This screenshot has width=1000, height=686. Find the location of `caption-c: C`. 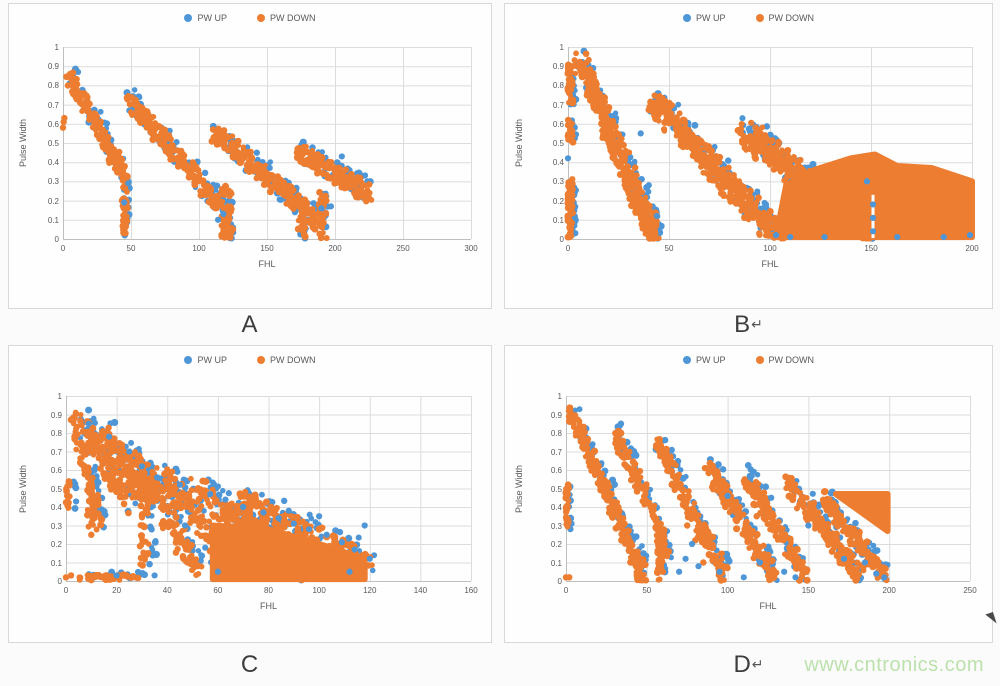

caption-c: C is located at coordinates (250, 665).